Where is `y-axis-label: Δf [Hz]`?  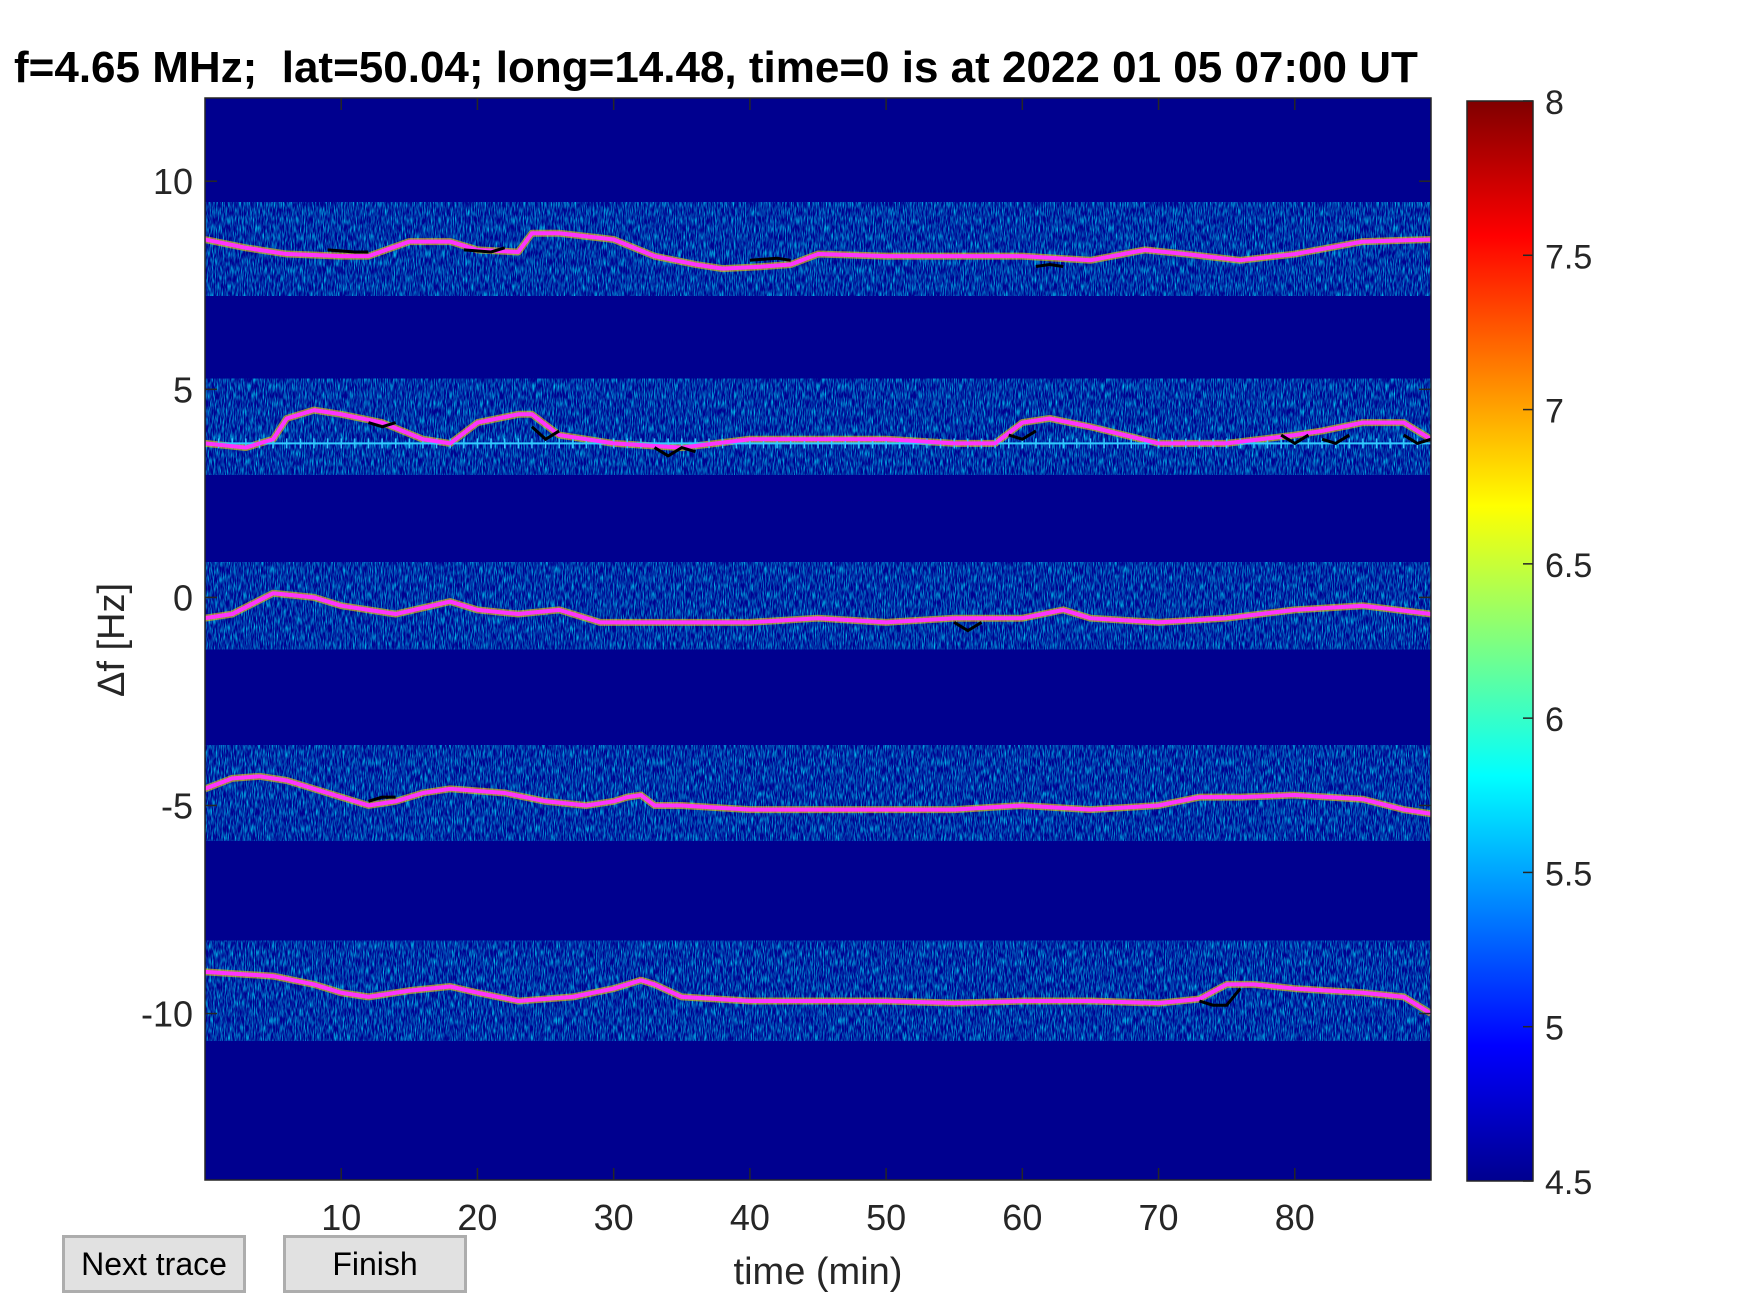
y-axis-label: Δf [Hz] is located at coordinates (112, 640).